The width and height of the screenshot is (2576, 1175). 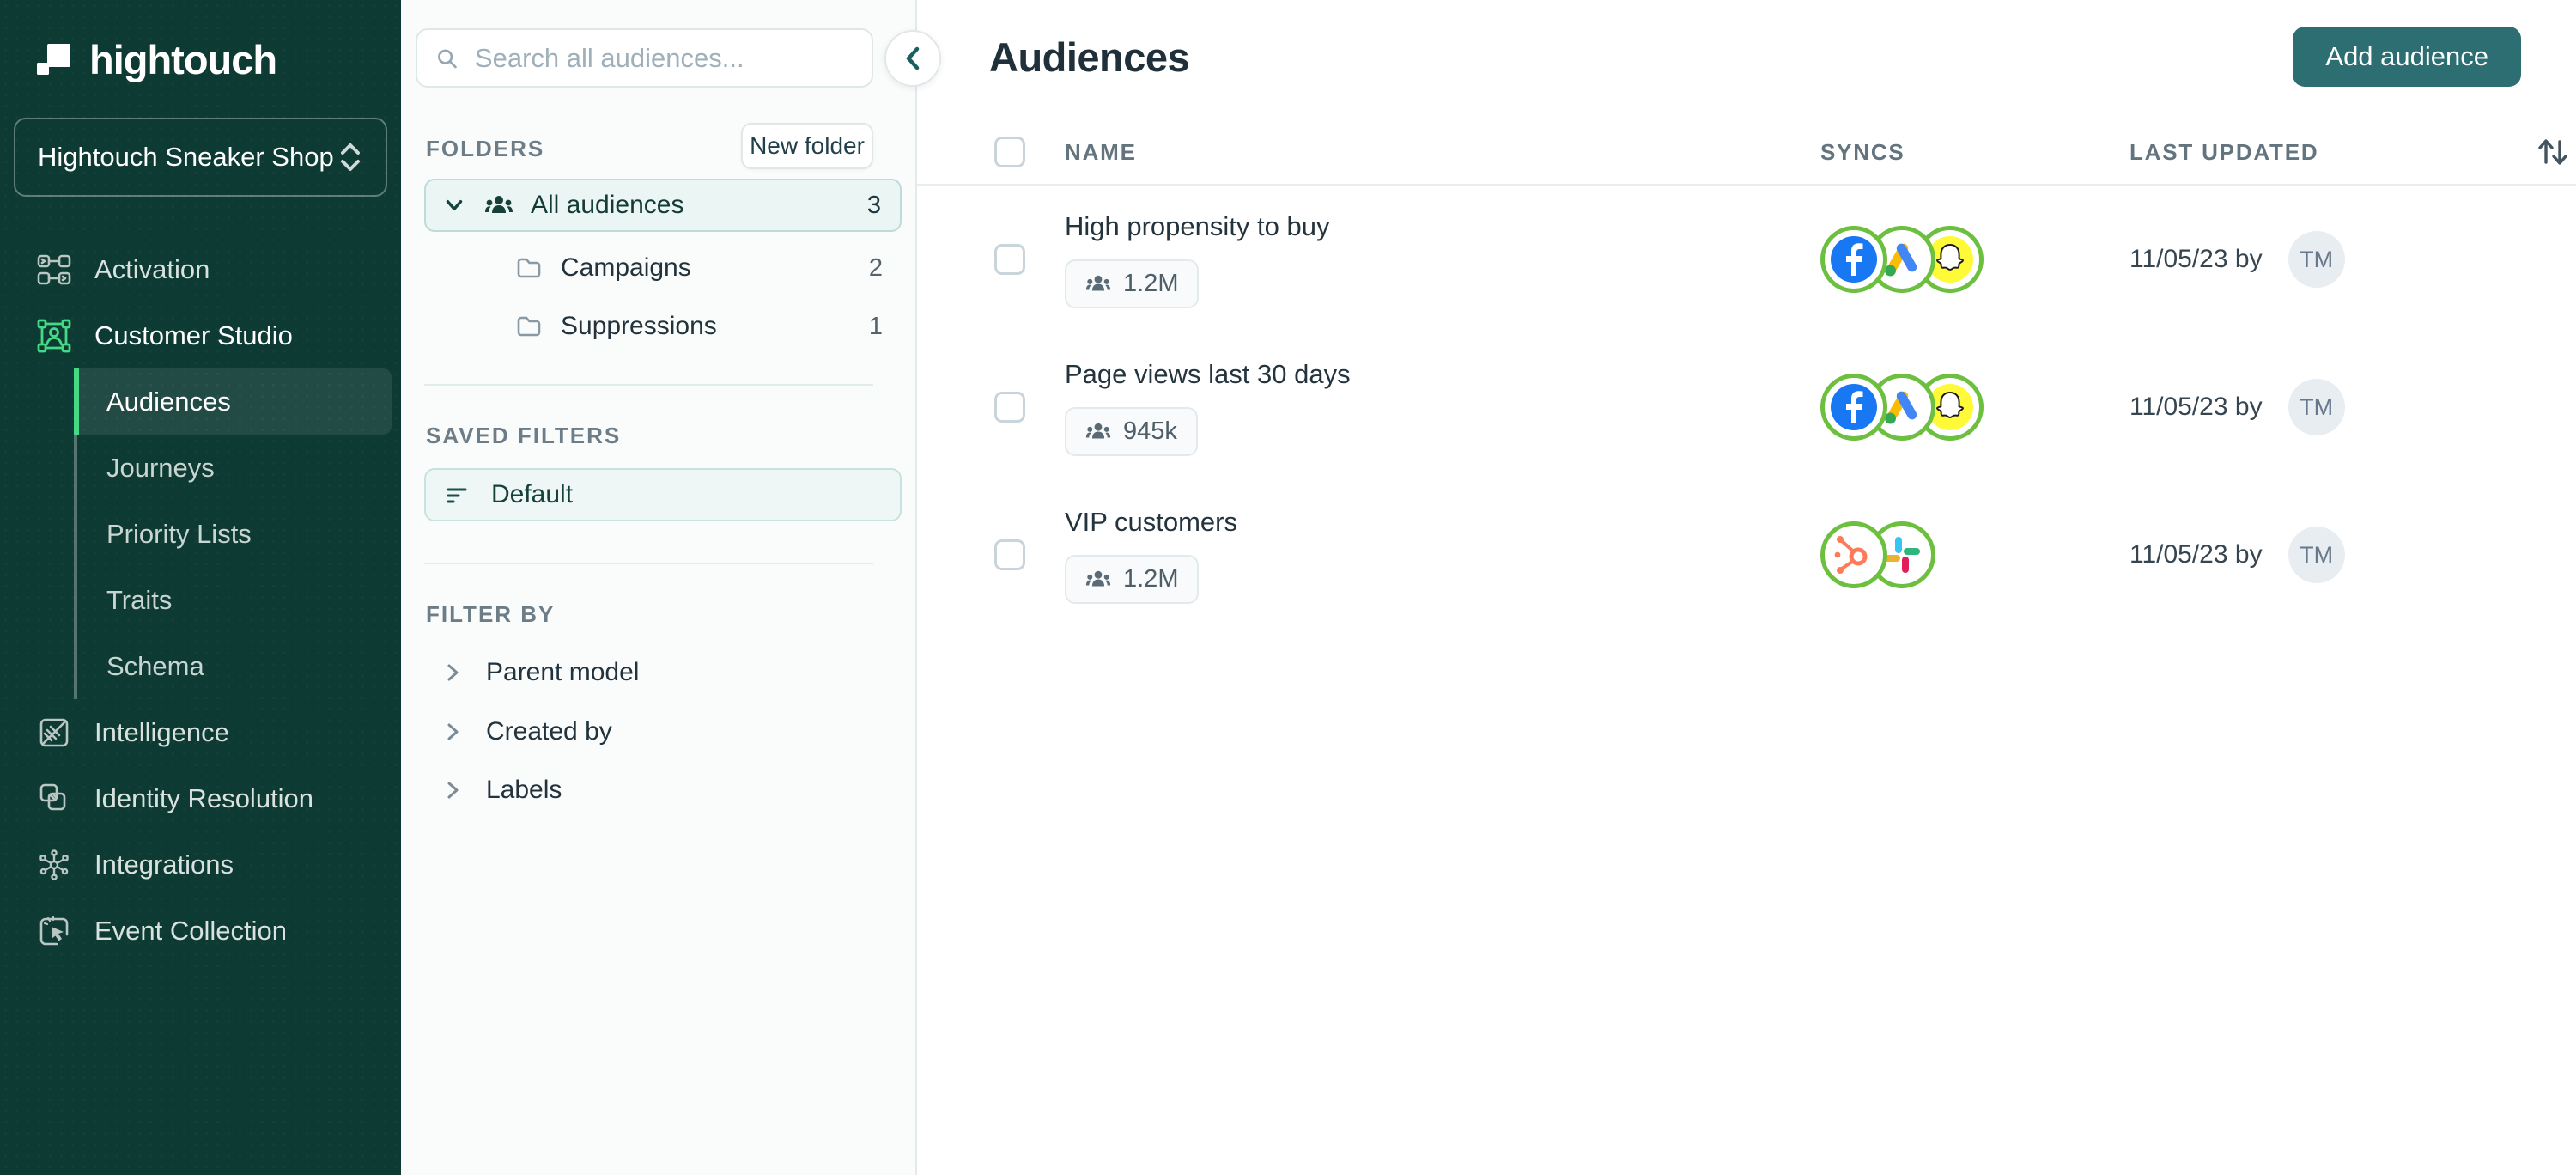 I want to click on folder-campaigns: Campaigns 2, so click(x=663, y=268).